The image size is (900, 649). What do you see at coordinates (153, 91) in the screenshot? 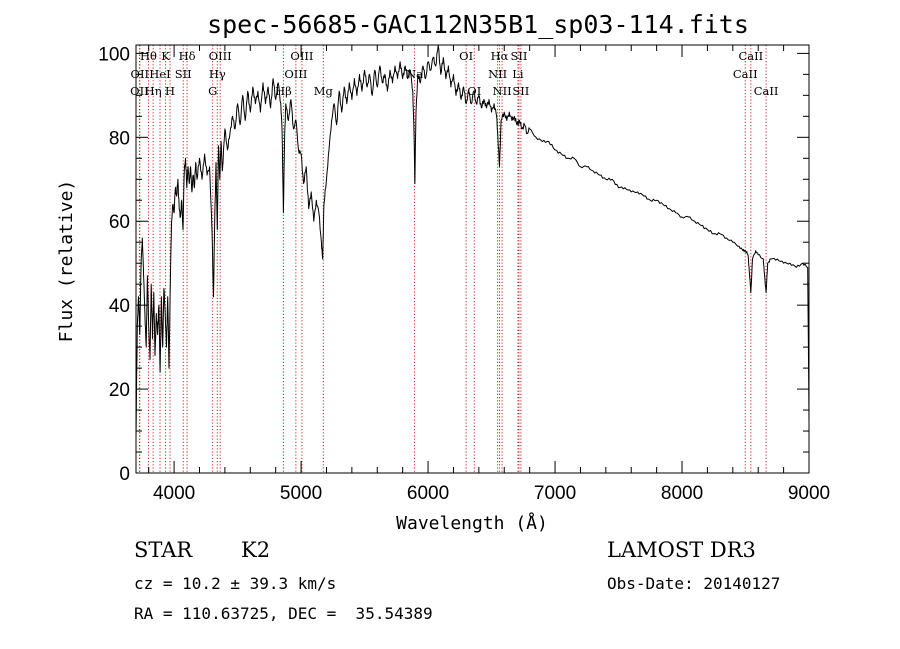
I see `marker-label-3: Hη` at bounding box center [153, 91].